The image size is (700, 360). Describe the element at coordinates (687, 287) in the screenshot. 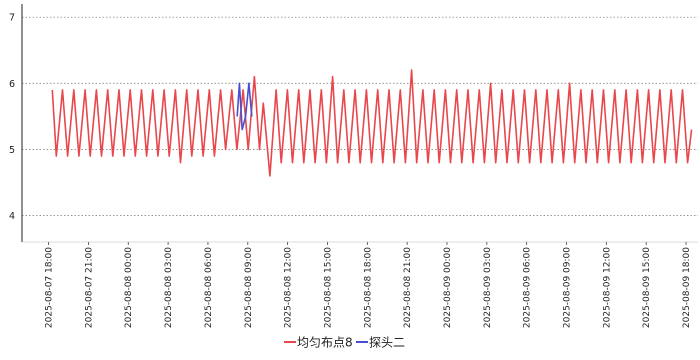

I see `x-tick-label: 2025-08-09 18:00` at that location.